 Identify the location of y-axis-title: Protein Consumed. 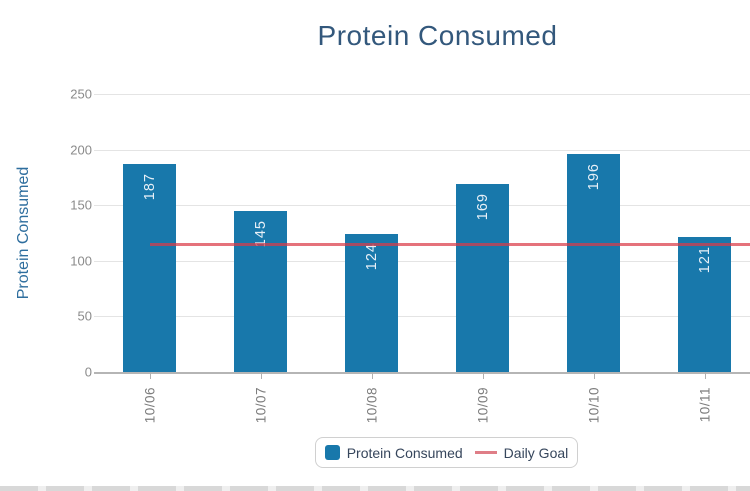
(23, 233).